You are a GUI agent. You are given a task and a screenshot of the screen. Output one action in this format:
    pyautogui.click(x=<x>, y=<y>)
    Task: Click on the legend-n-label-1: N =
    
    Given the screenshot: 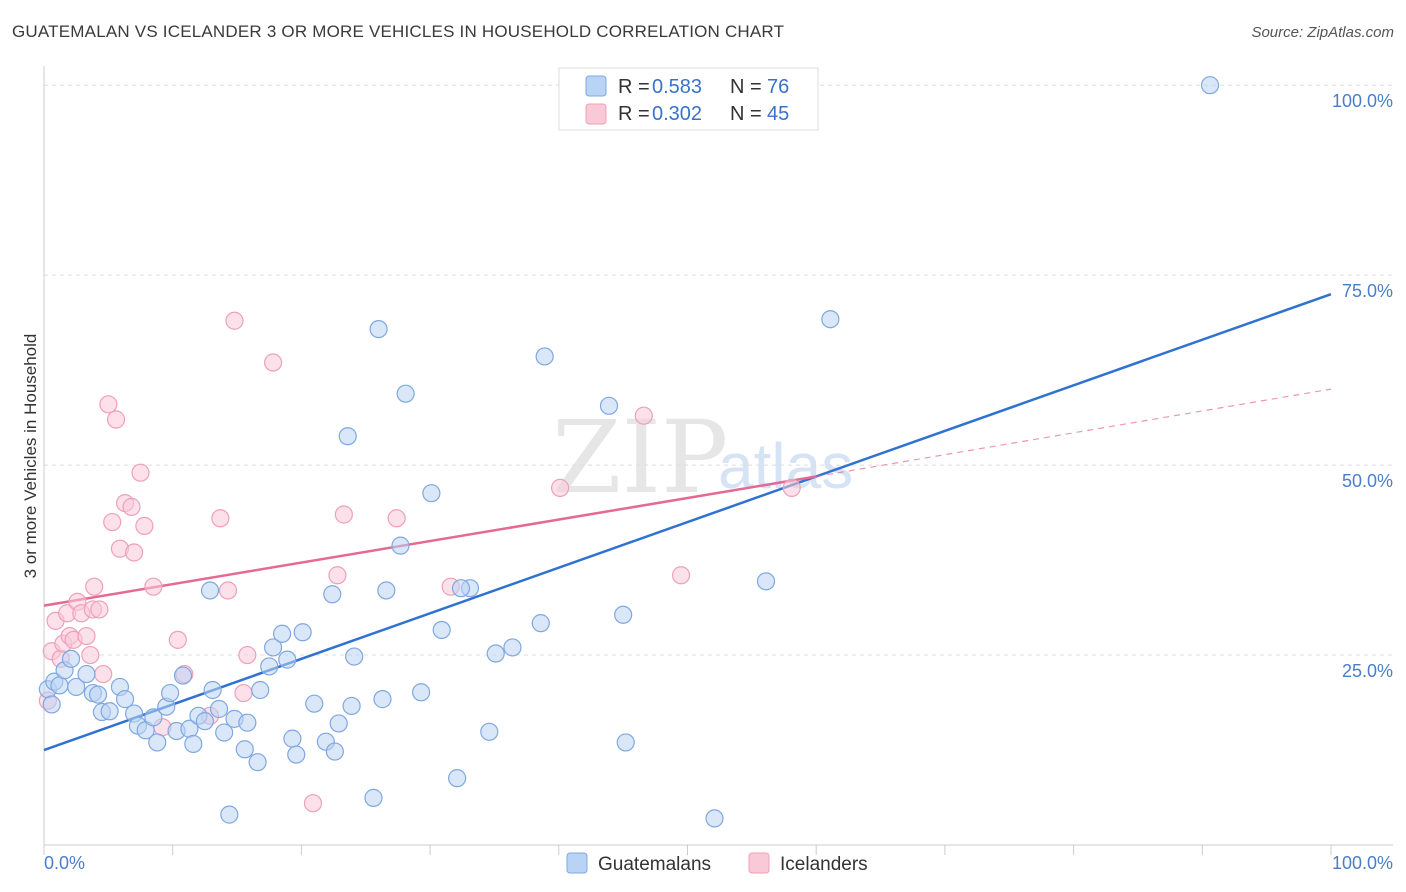 What is the action you would take?
    pyautogui.click(x=746, y=87)
    